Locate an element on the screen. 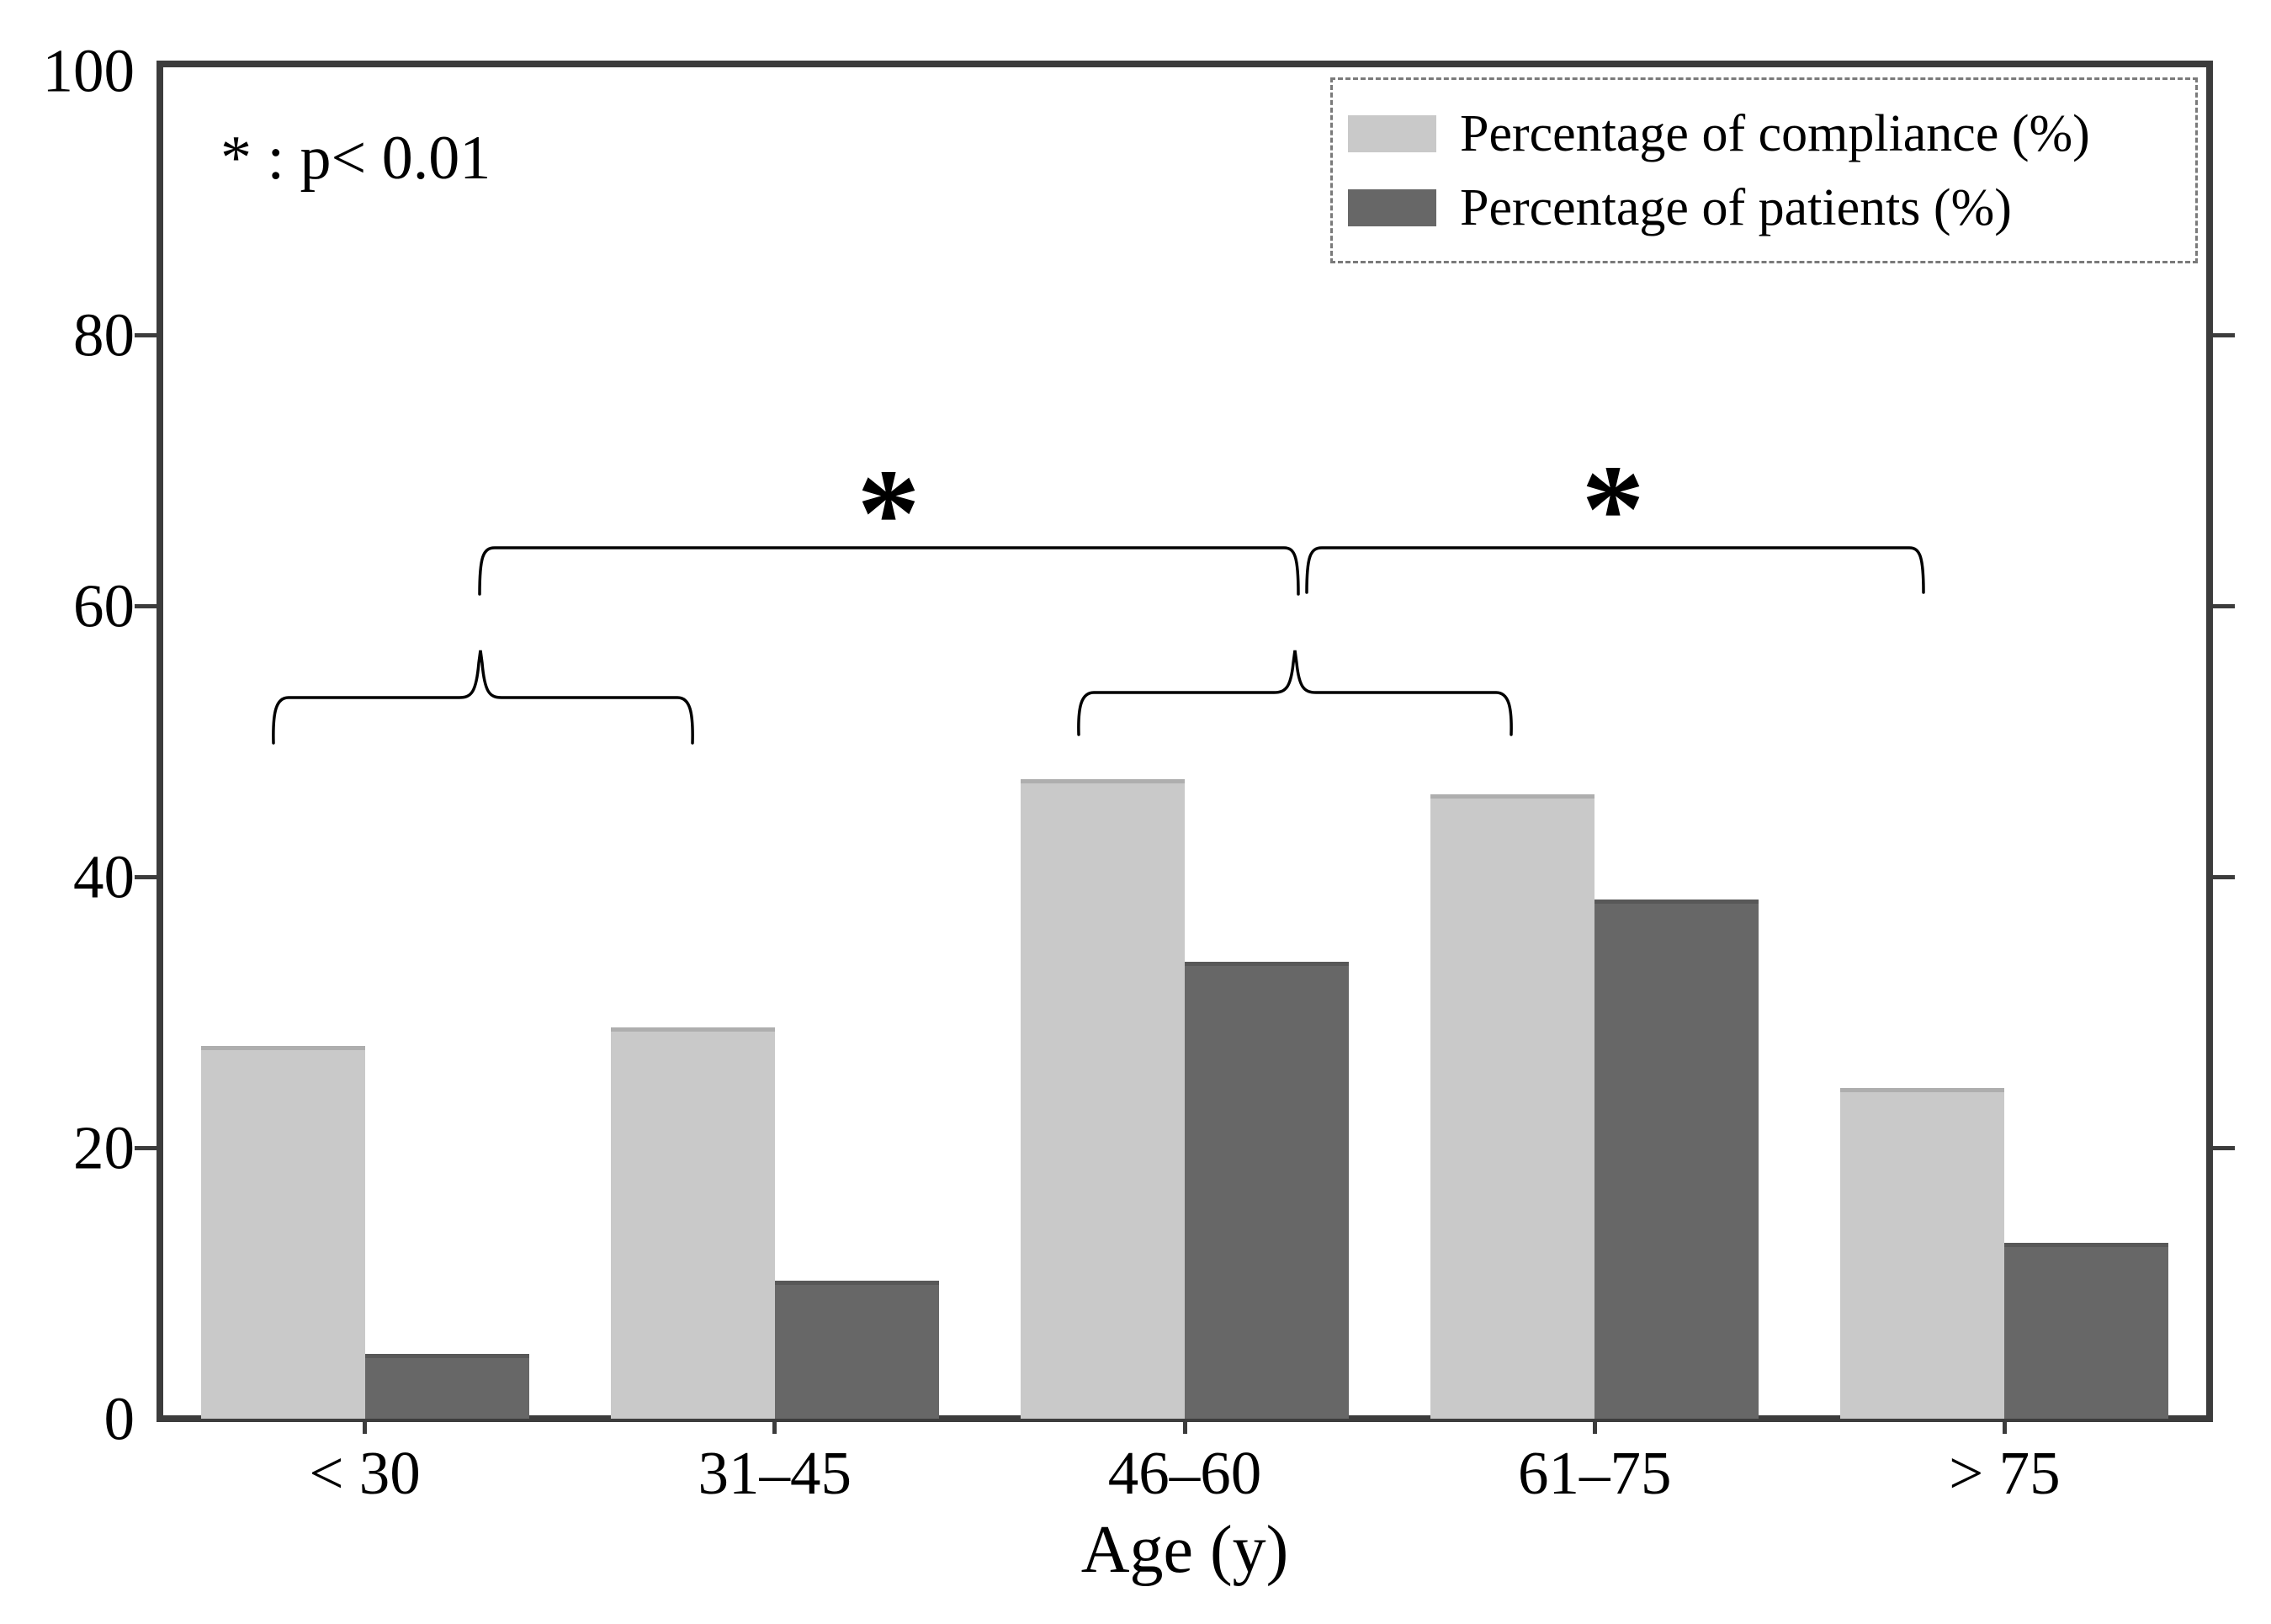 This screenshot has height=1624, width=2271. patients-swatch is located at coordinates (1392, 207).